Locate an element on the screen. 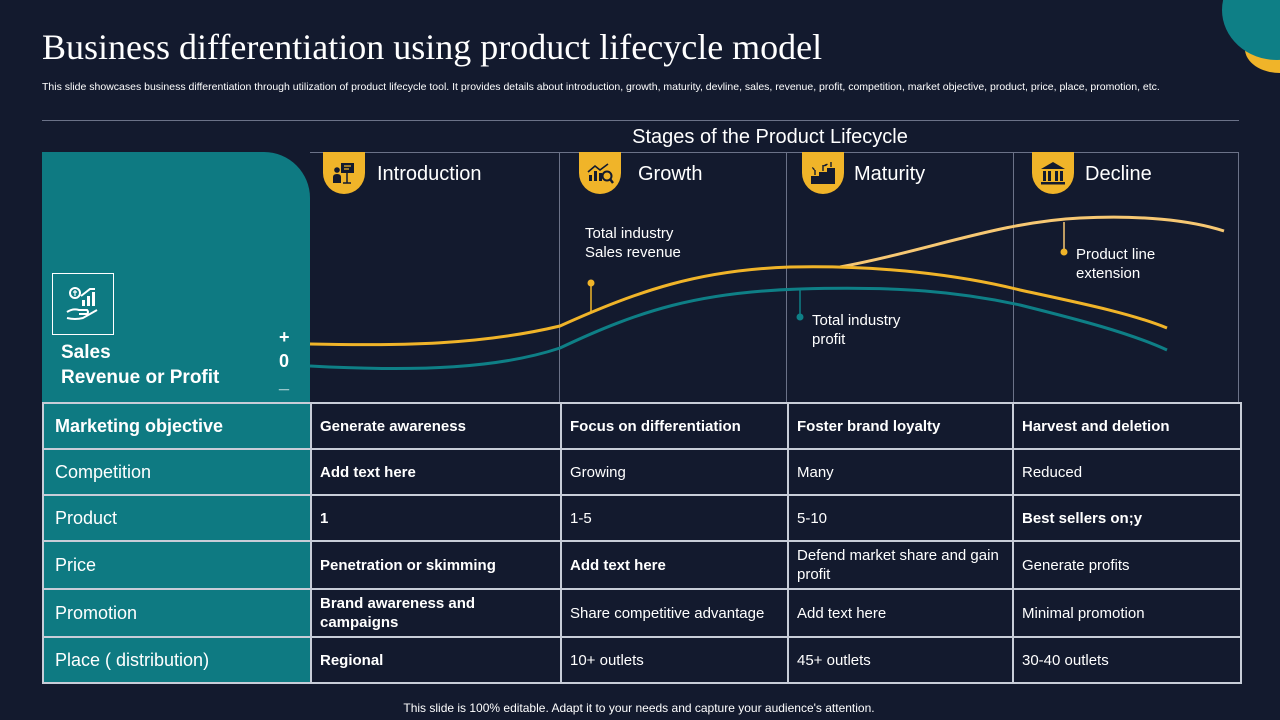 The height and width of the screenshot is (720, 1280). plant-growth-icon is located at coordinates (823, 173).